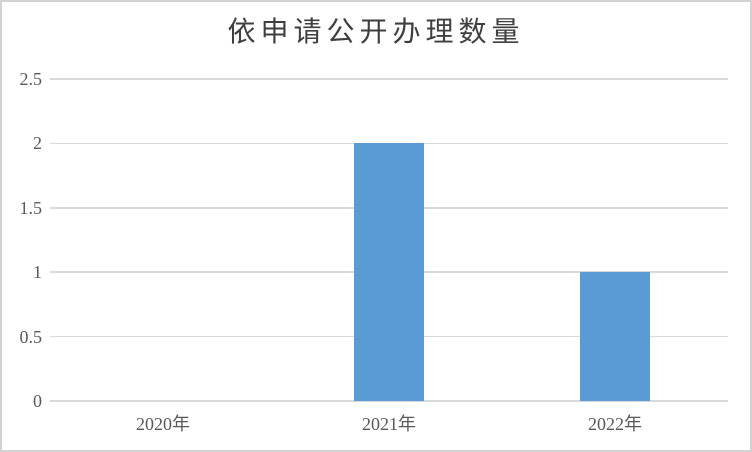 This screenshot has width=752, height=452. Describe the element at coordinates (615, 336) in the screenshot. I see `bar-2022年` at that location.